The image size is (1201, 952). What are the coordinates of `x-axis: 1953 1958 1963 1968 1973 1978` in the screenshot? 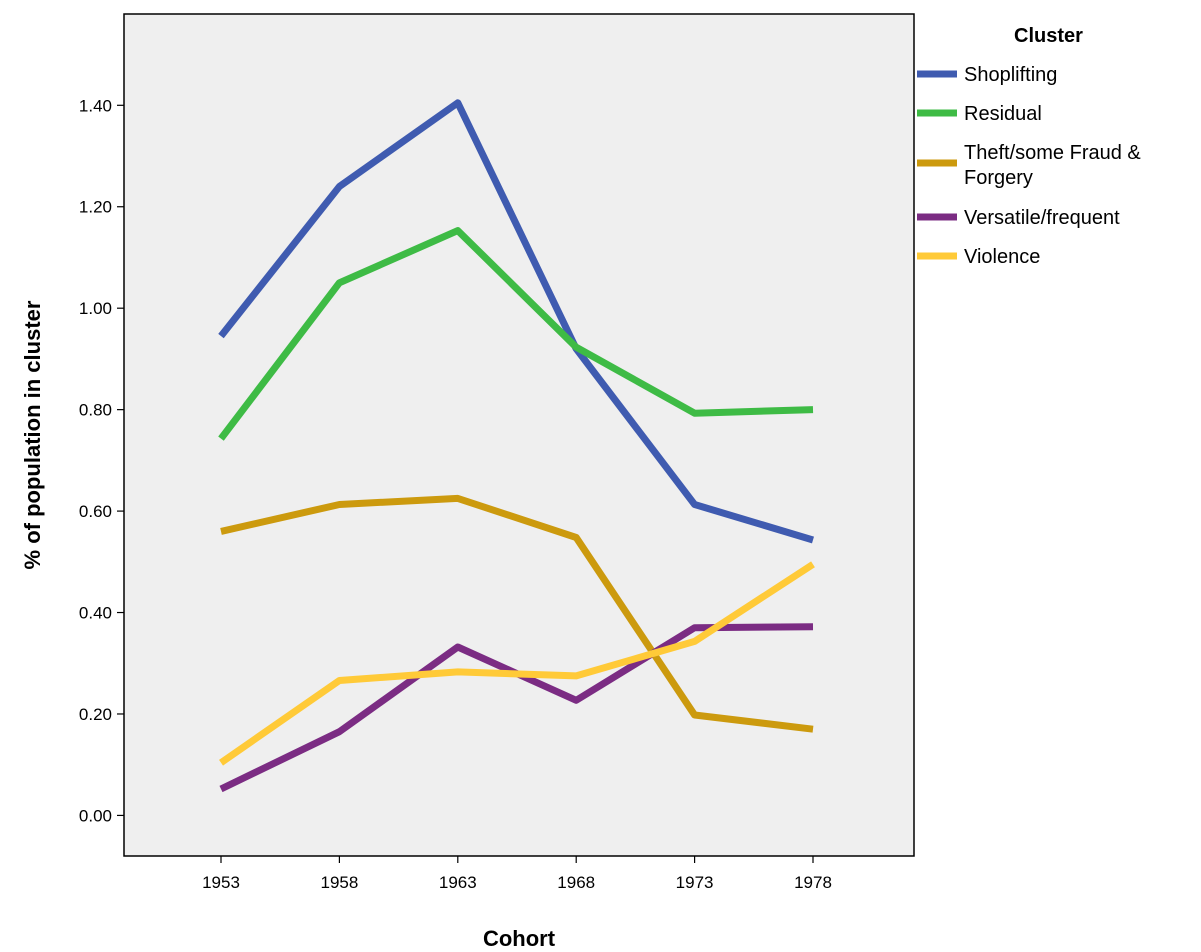 It's located at (517, 874).